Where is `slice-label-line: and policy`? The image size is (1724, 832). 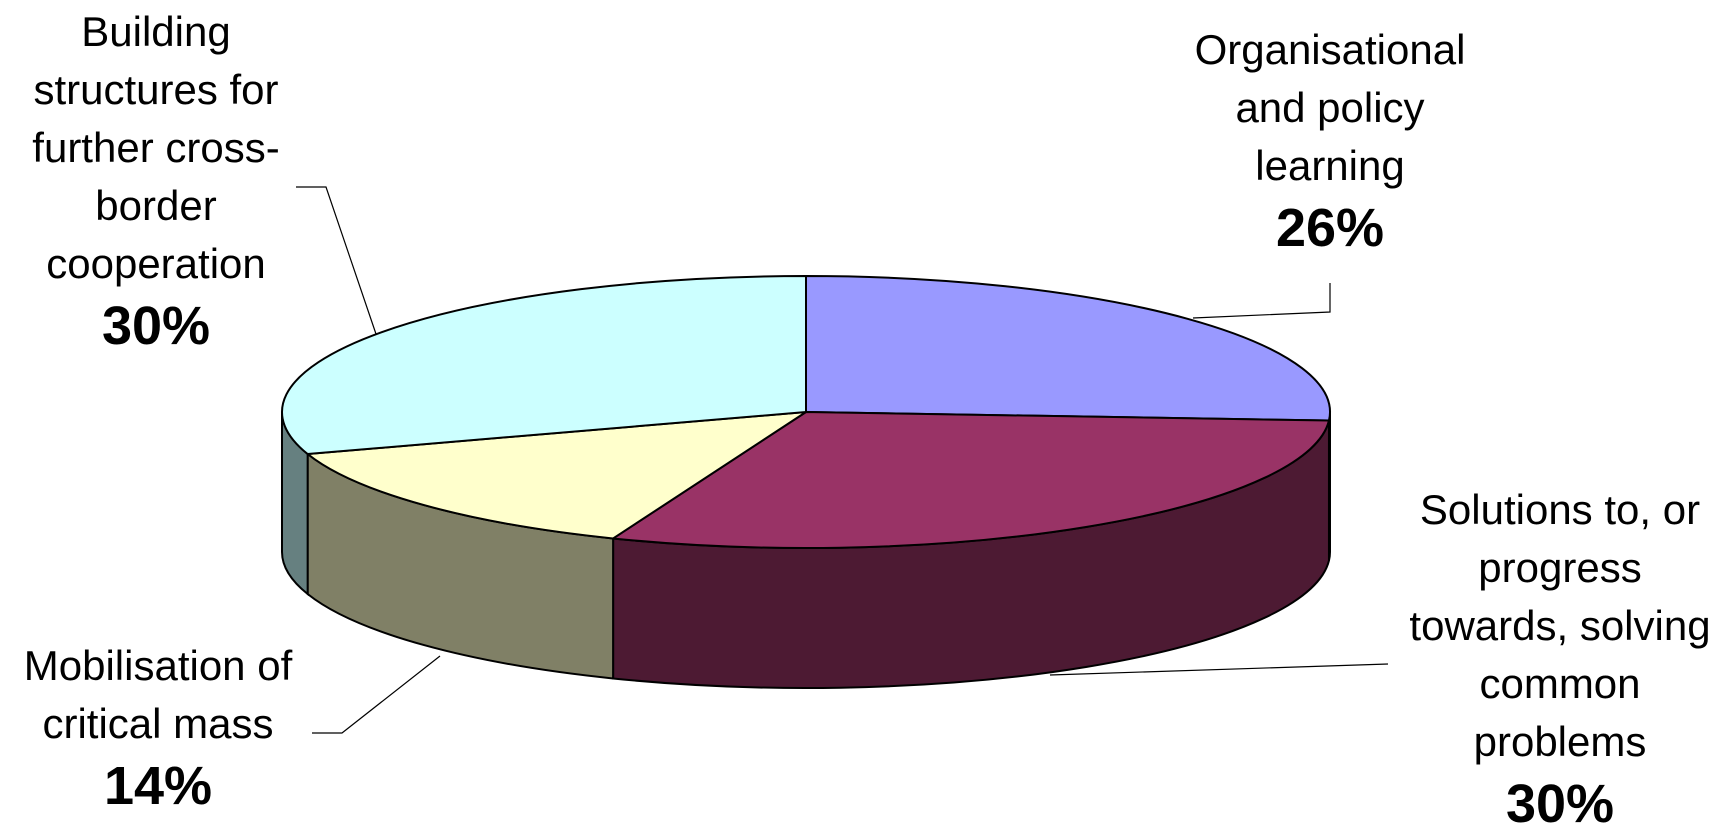
slice-label-line: and policy is located at coordinates (1329, 107).